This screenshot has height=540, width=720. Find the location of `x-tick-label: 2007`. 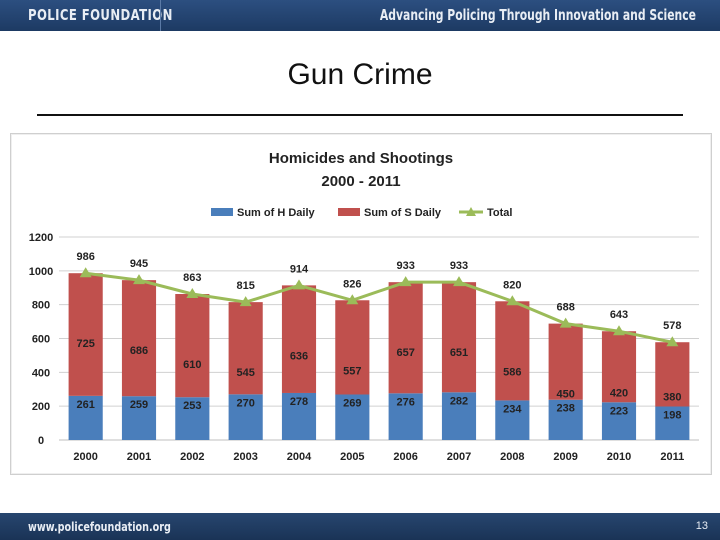

x-tick-label: 2007 is located at coordinates (459, 457).